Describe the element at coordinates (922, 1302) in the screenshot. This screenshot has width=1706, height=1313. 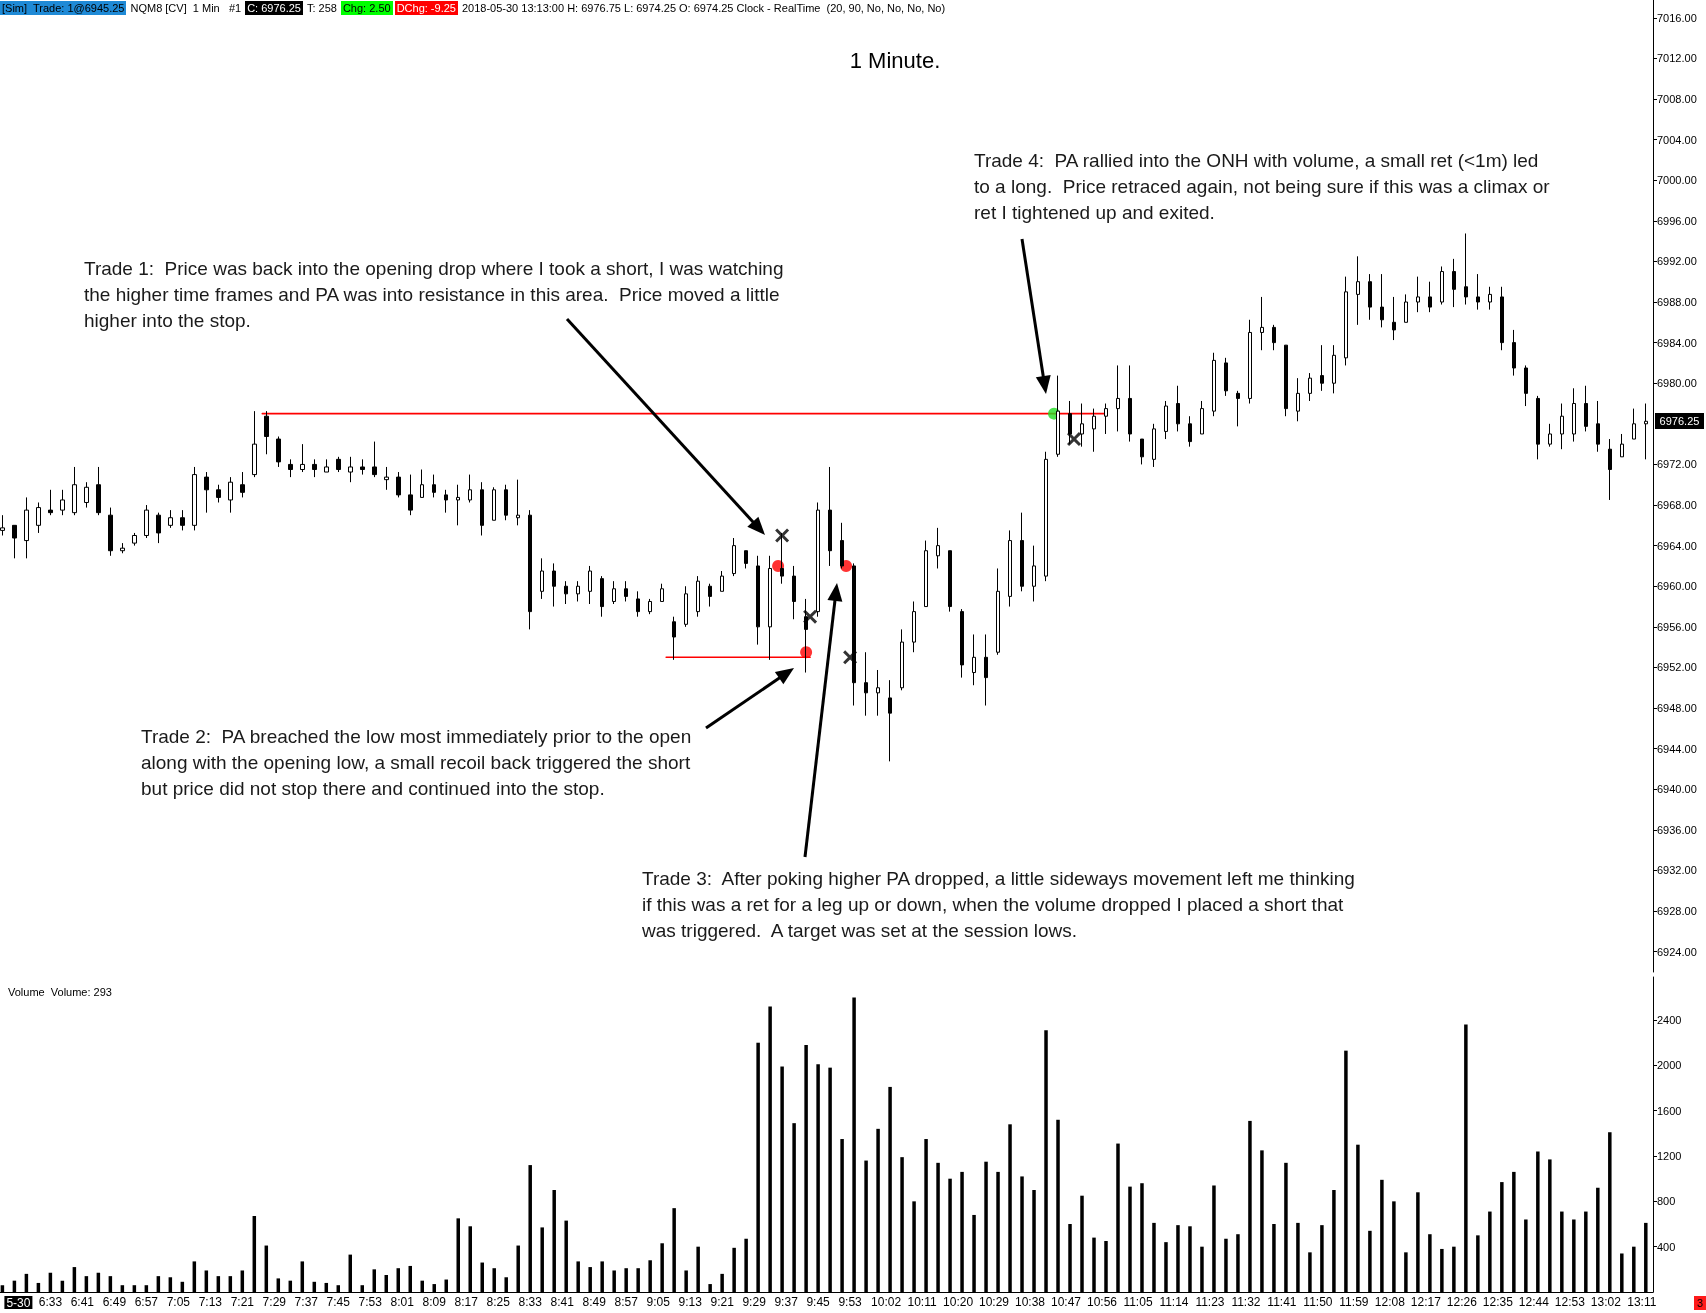
I see `x-tick-label: 10:11` at that location.